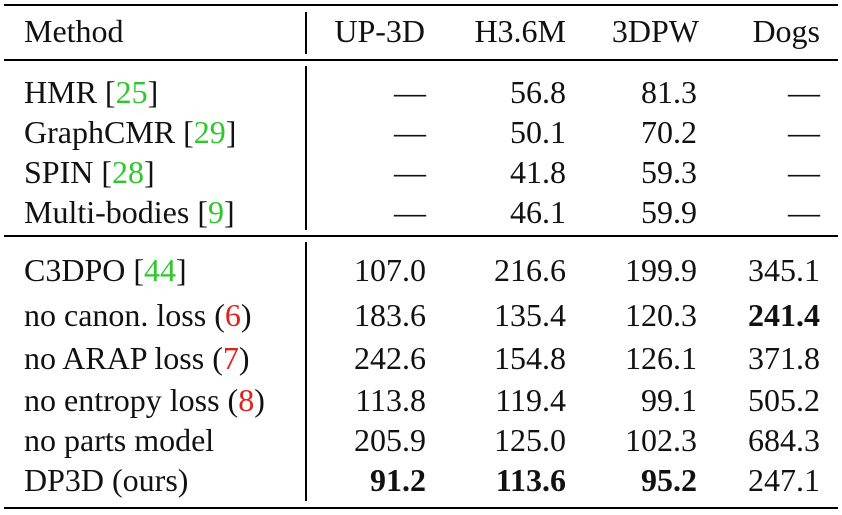 The image size is (842, 515). Describe the element at coordinates (230, 358) in the screenshot. I see `equation-ref: 7` at that location.